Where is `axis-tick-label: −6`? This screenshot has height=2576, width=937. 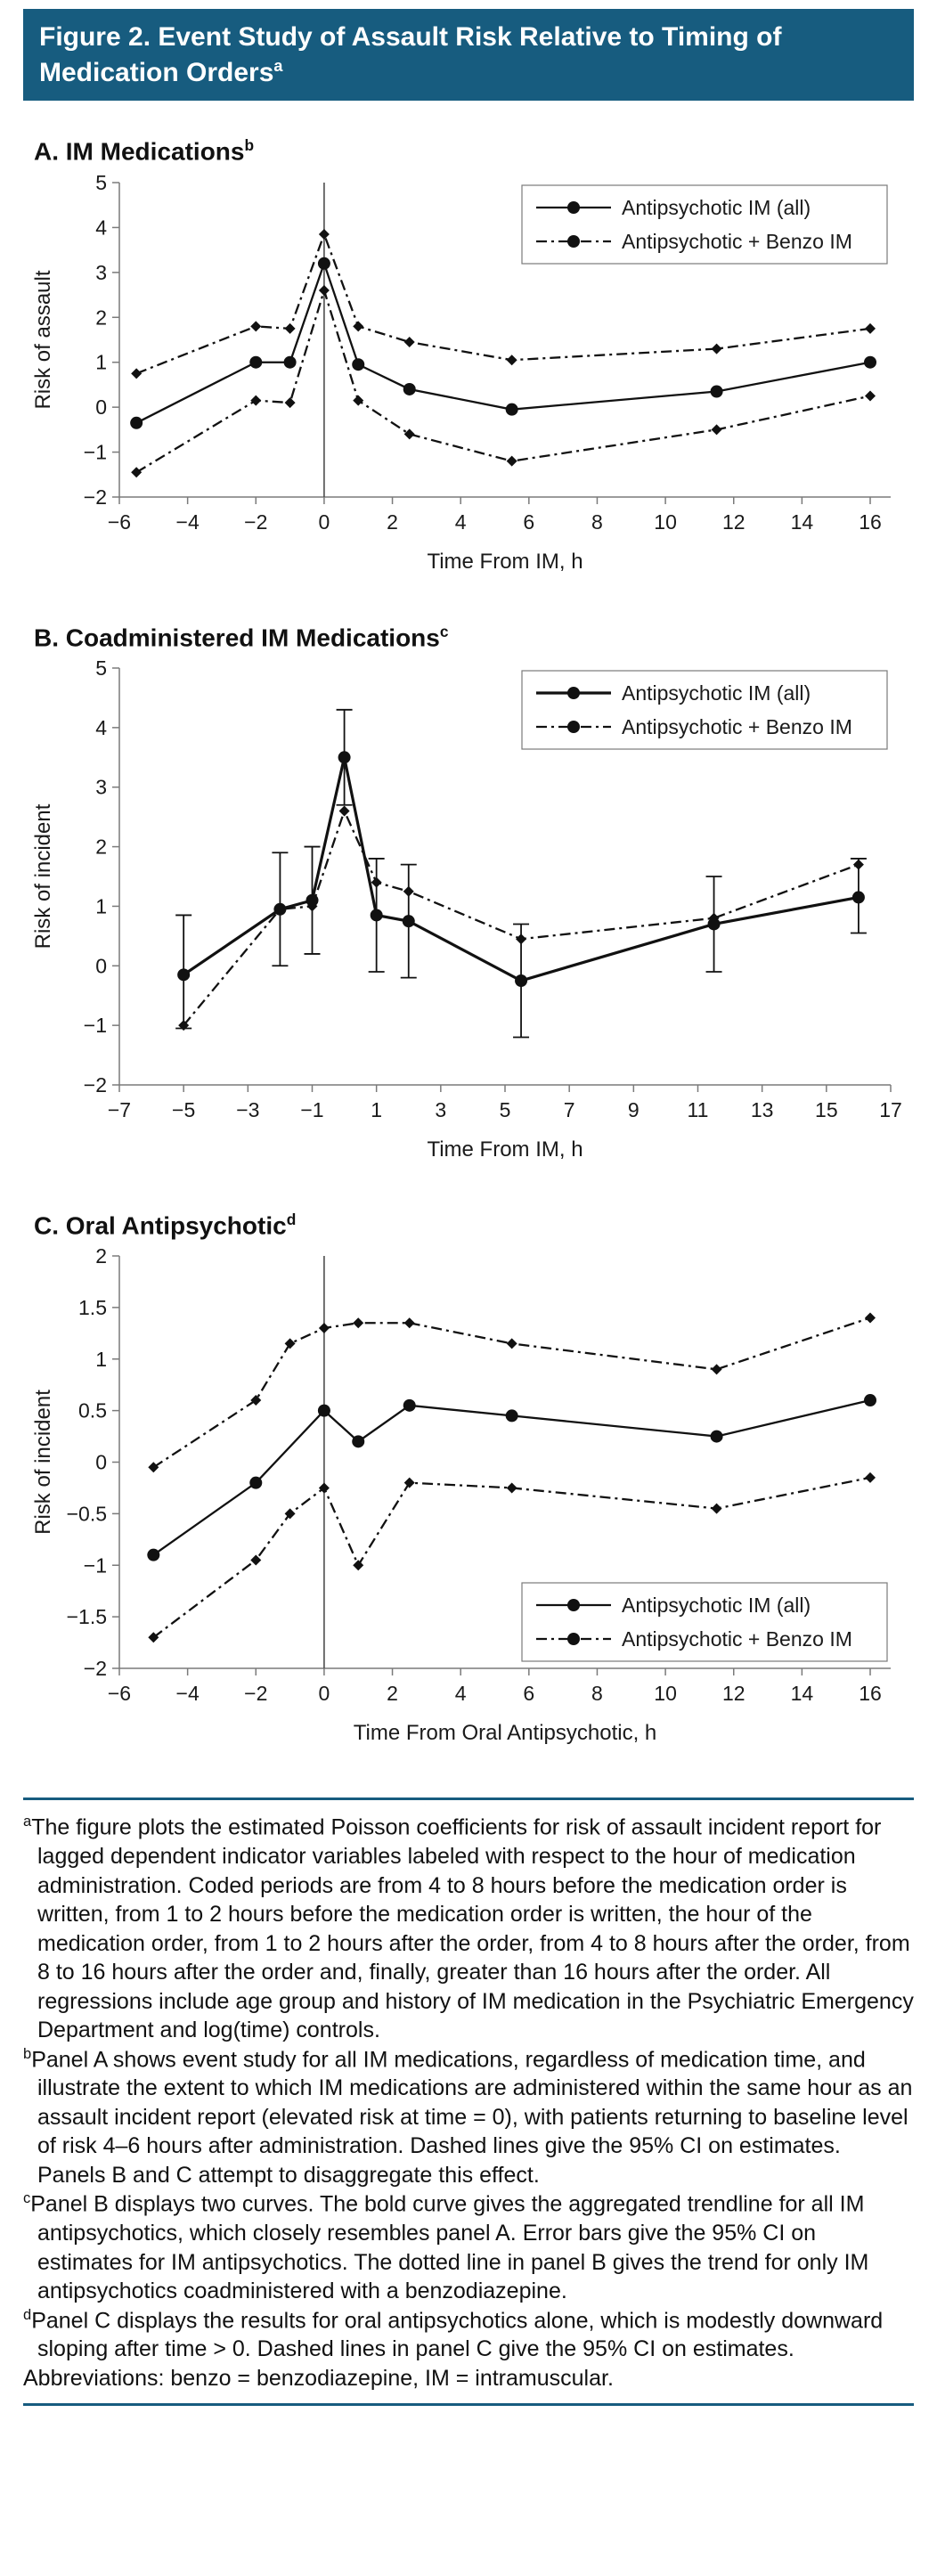 axis-tick-label: −6 is located at coordinates (119, 522).